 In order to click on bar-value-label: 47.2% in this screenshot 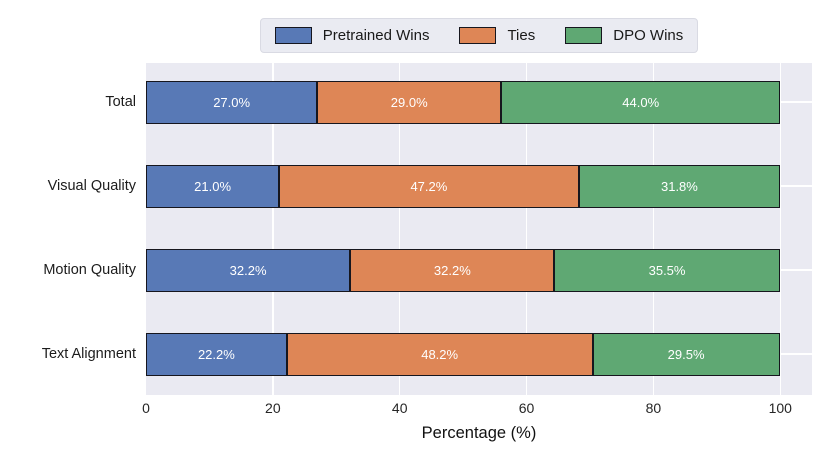, I will do `click(429, 186)`.